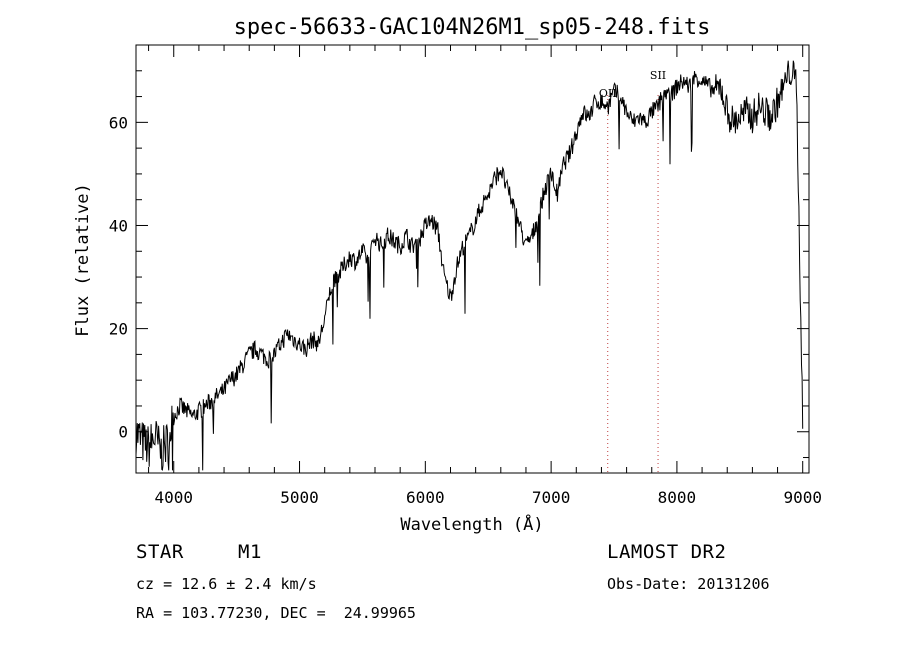 This screenshot has width=900, height=650. What do you see at coordinates (118, 122) in the screenshot?
I see `y-tick-label: 60` at bounding box center [118, 122].